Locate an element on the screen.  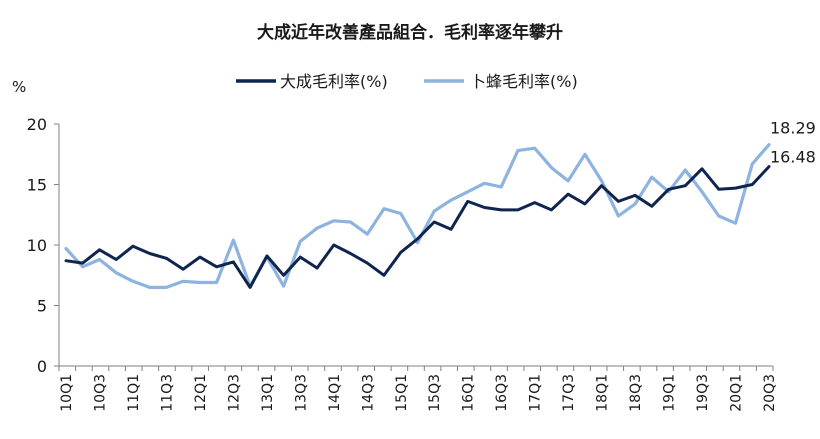
x-tick-label: 17Q3 is located at coordinates (569, 393).